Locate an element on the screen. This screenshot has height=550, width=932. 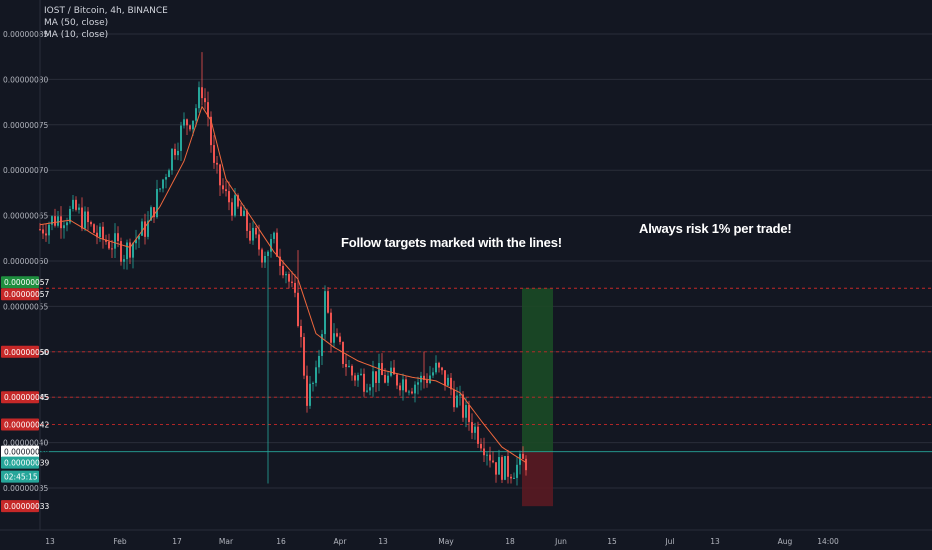
x-tick-label: 18 is located at coordinates (510, 541).